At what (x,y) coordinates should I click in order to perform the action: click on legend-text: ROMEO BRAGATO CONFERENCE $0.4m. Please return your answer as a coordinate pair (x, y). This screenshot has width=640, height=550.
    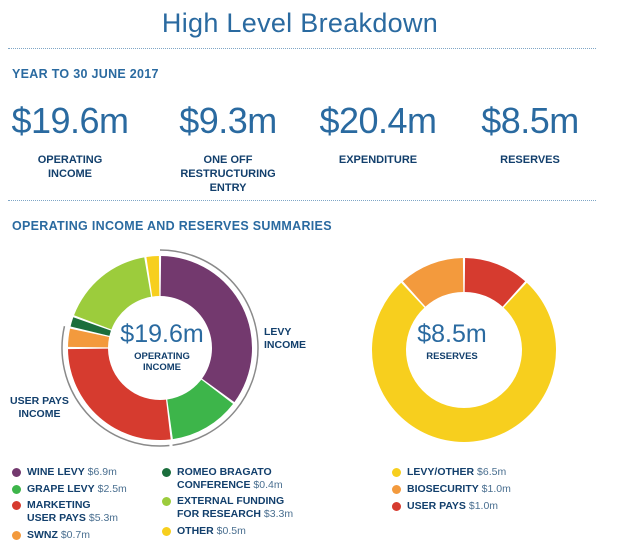
    Looking at the image, I should click on (230, 479).